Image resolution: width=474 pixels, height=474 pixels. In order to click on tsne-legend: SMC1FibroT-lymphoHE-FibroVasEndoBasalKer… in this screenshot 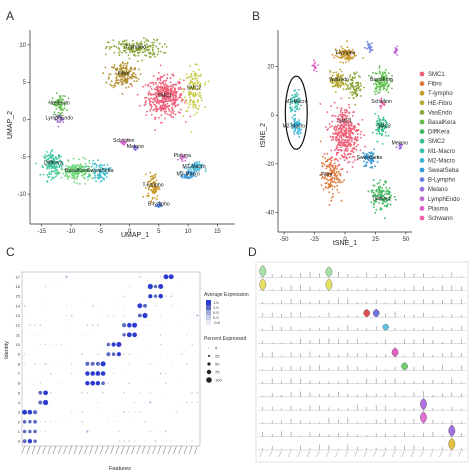, I will do `click(439, 146)`.